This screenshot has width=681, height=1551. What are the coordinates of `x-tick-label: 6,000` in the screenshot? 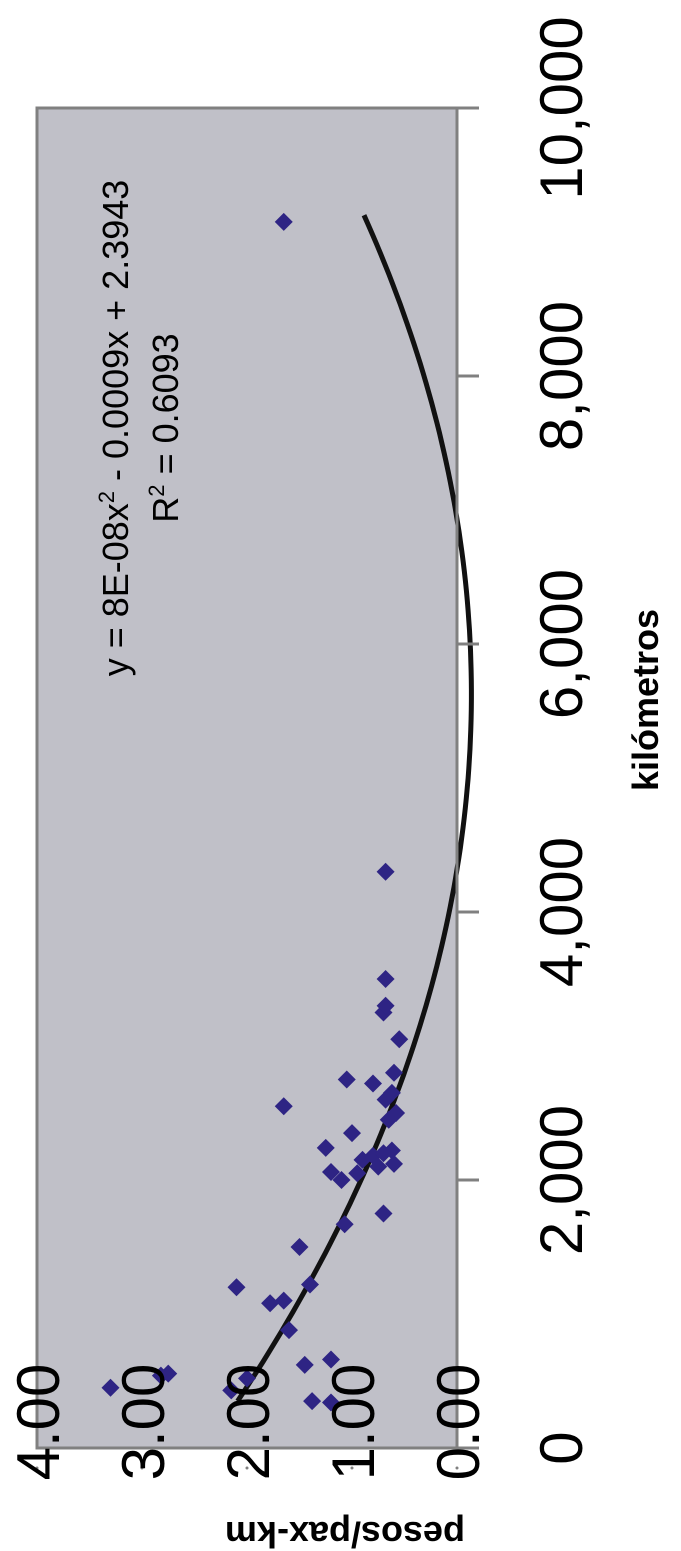 It's located at (561, 644).